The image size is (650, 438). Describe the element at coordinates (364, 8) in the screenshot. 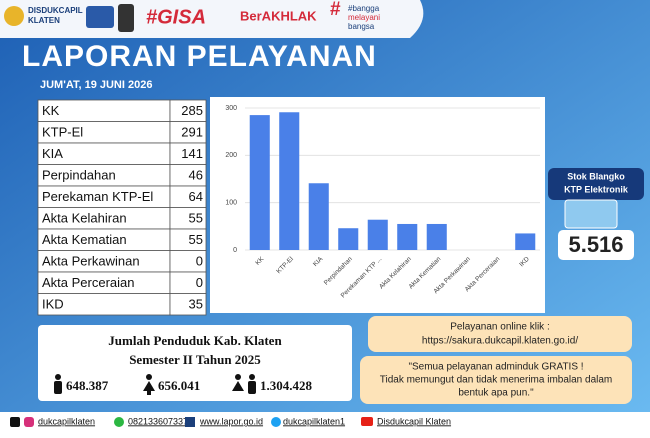

I see `bangga: #bangga` at that location.